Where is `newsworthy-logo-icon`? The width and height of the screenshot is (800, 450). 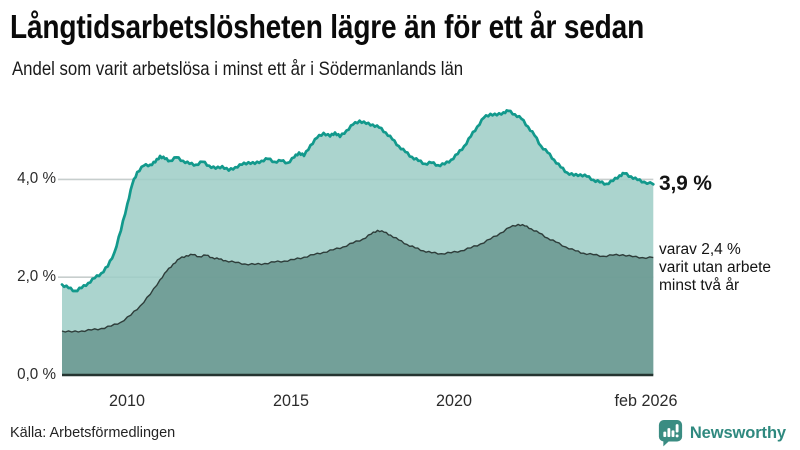
newsworthy-logo-icon is located at coordinates (670, 433).